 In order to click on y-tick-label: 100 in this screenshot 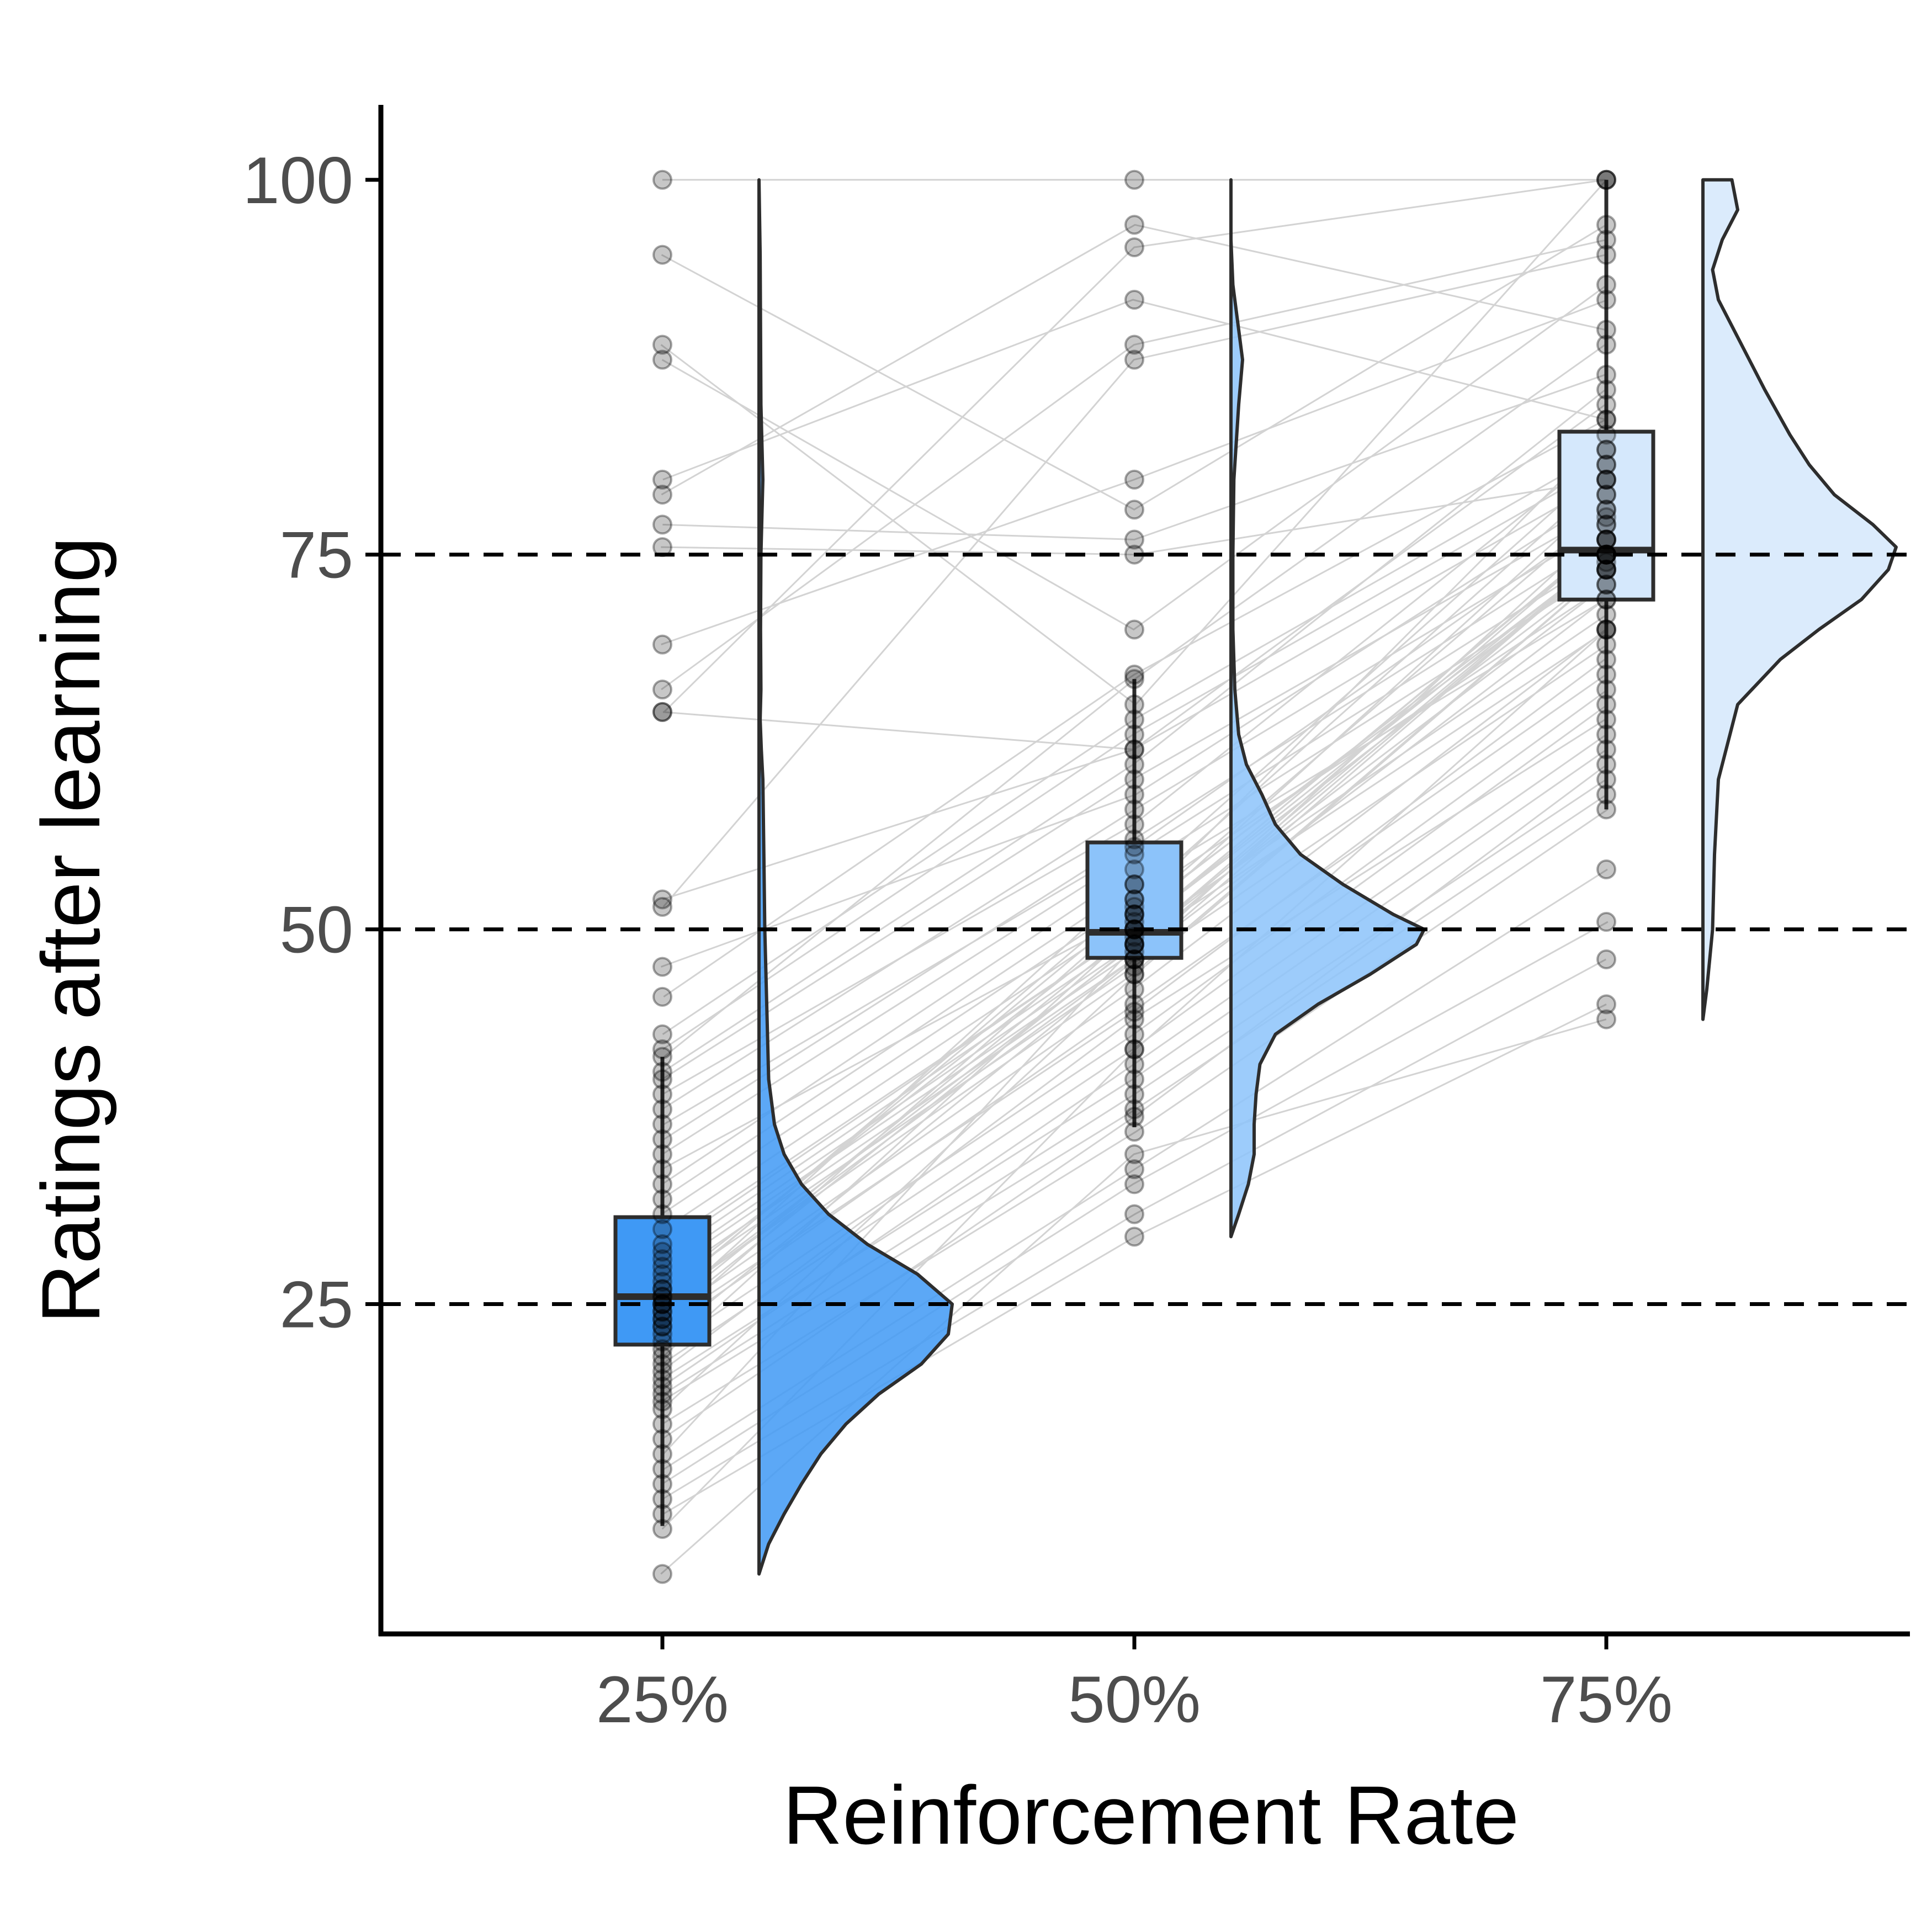, I will do `click(298, 181)`.